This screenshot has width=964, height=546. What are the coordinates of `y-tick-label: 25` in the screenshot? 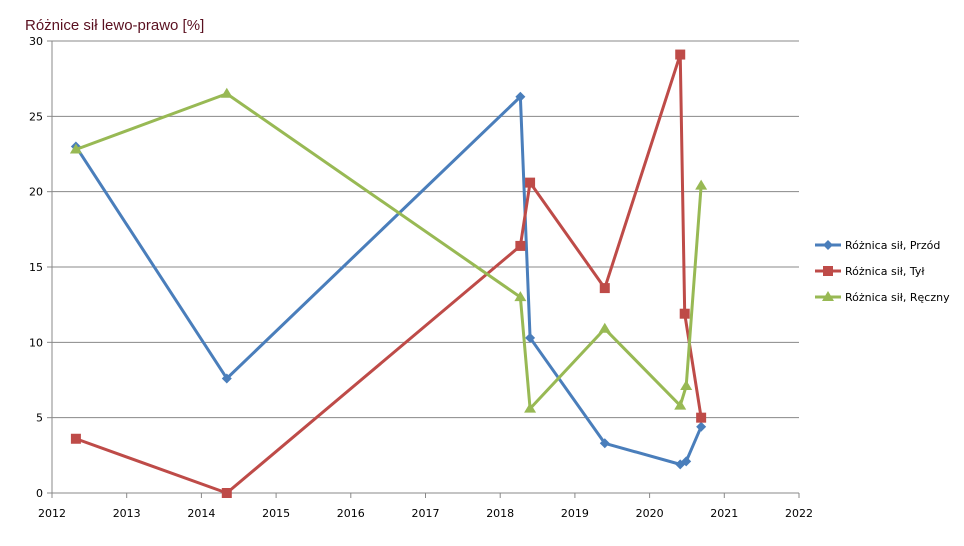 It's located at (36, 116).